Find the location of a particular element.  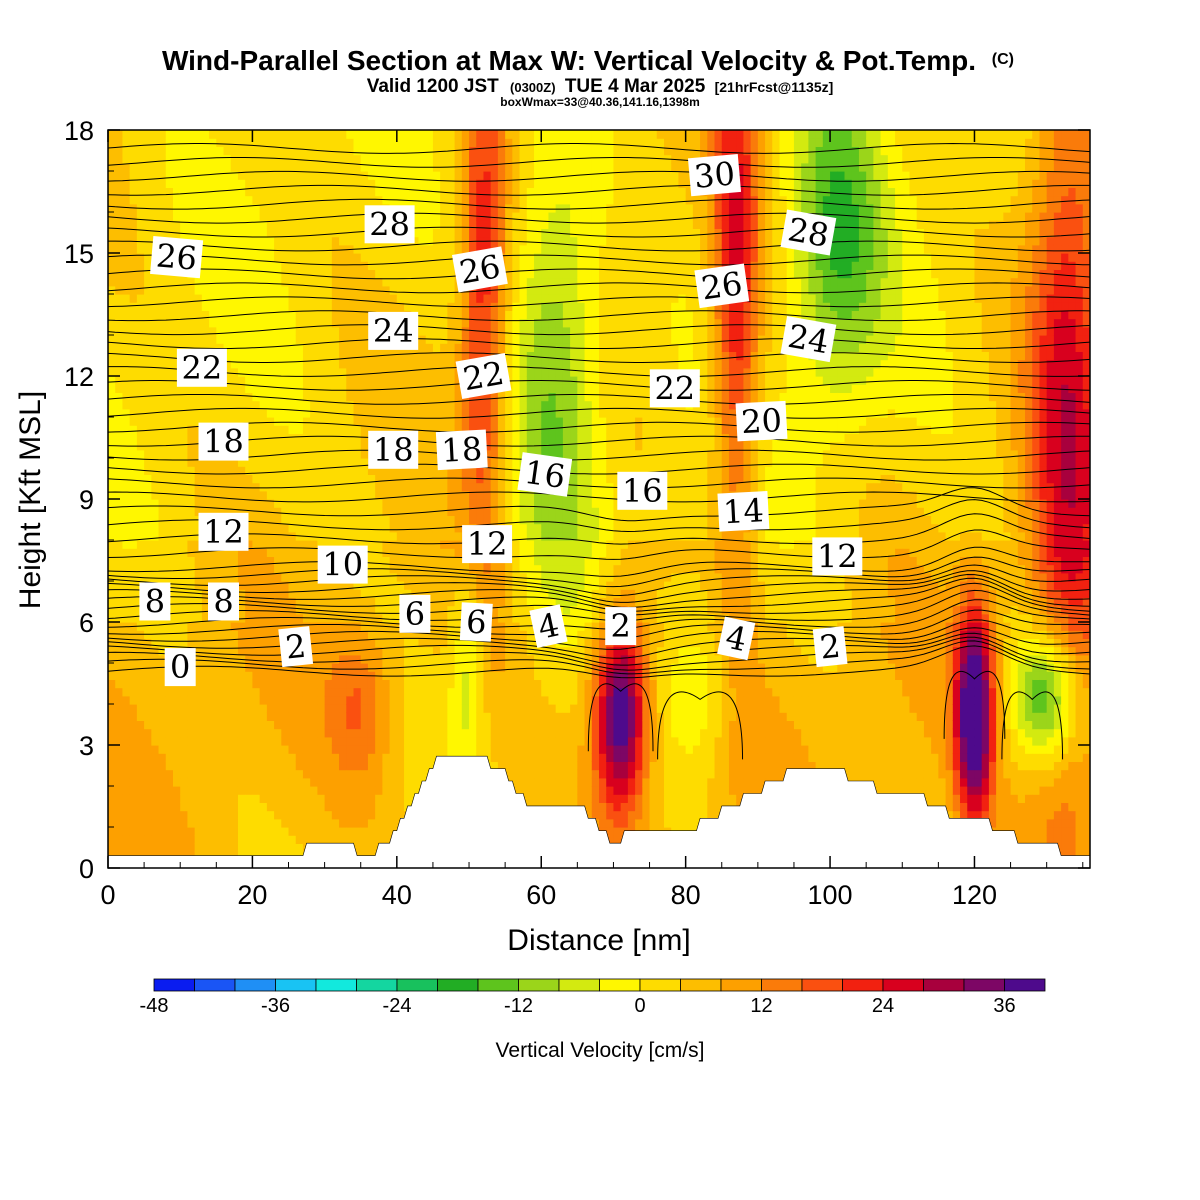

contour-label: 14 is located at coordinates (743, 511).